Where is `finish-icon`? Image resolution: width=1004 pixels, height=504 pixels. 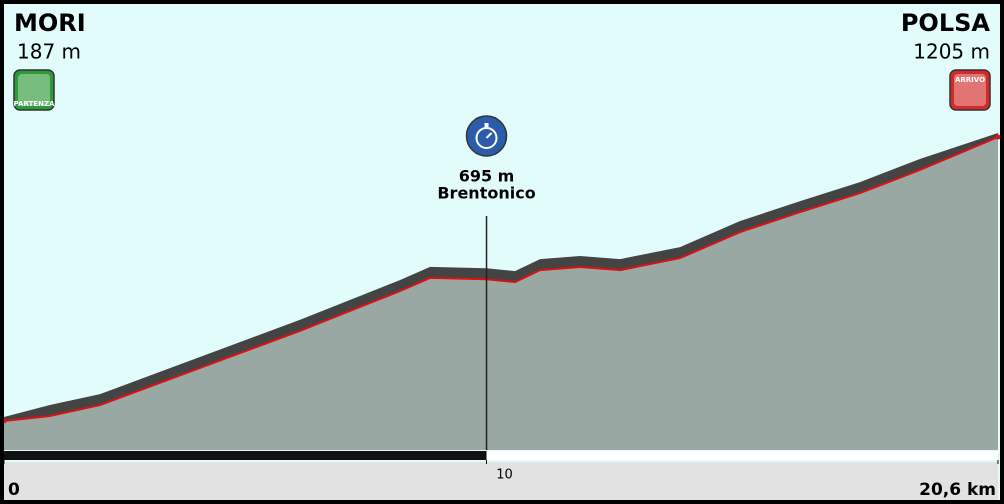 finish-icon is located at coordinates (970, 90).